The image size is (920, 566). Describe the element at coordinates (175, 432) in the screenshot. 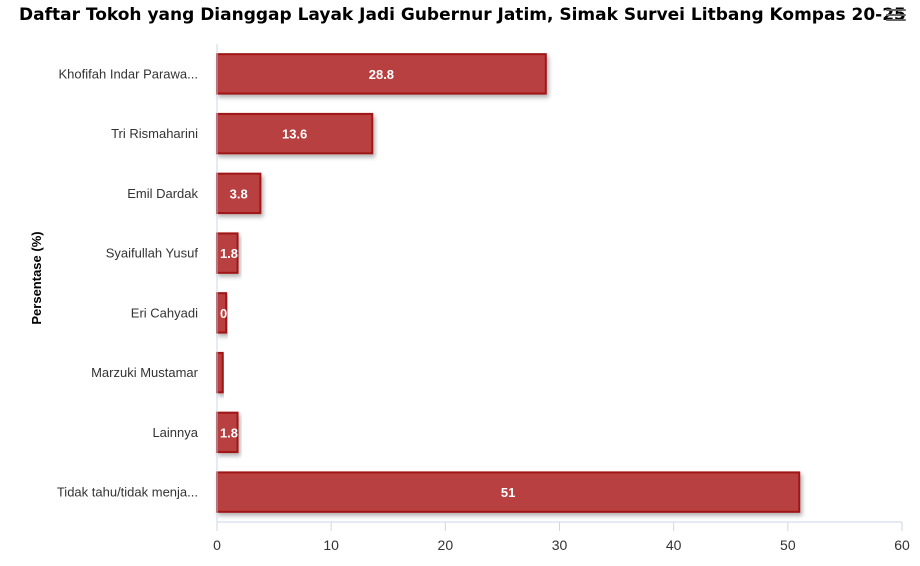

I see `category-label: Lainnya` at that location.